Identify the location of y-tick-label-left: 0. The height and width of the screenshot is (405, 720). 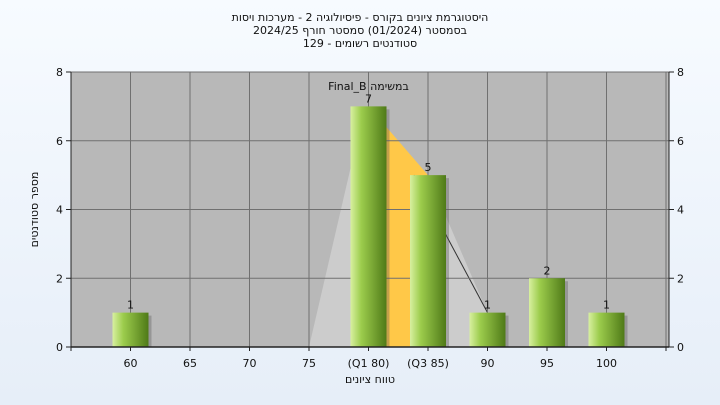
(59, 347).